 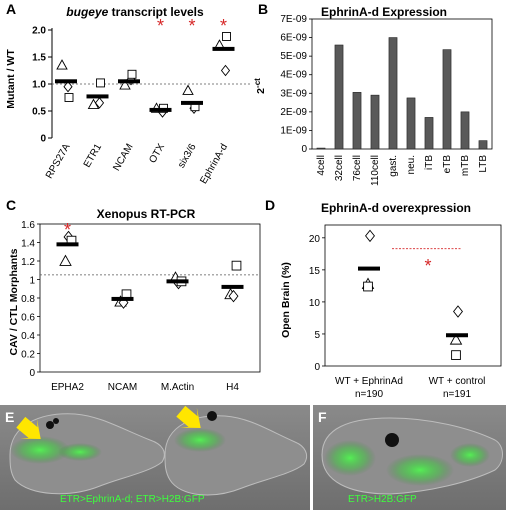 What do you see at coordinates (32, 373) in the screenshot?
I see `panel-c-ytick-label: 0` at bounding box center [32, 373].